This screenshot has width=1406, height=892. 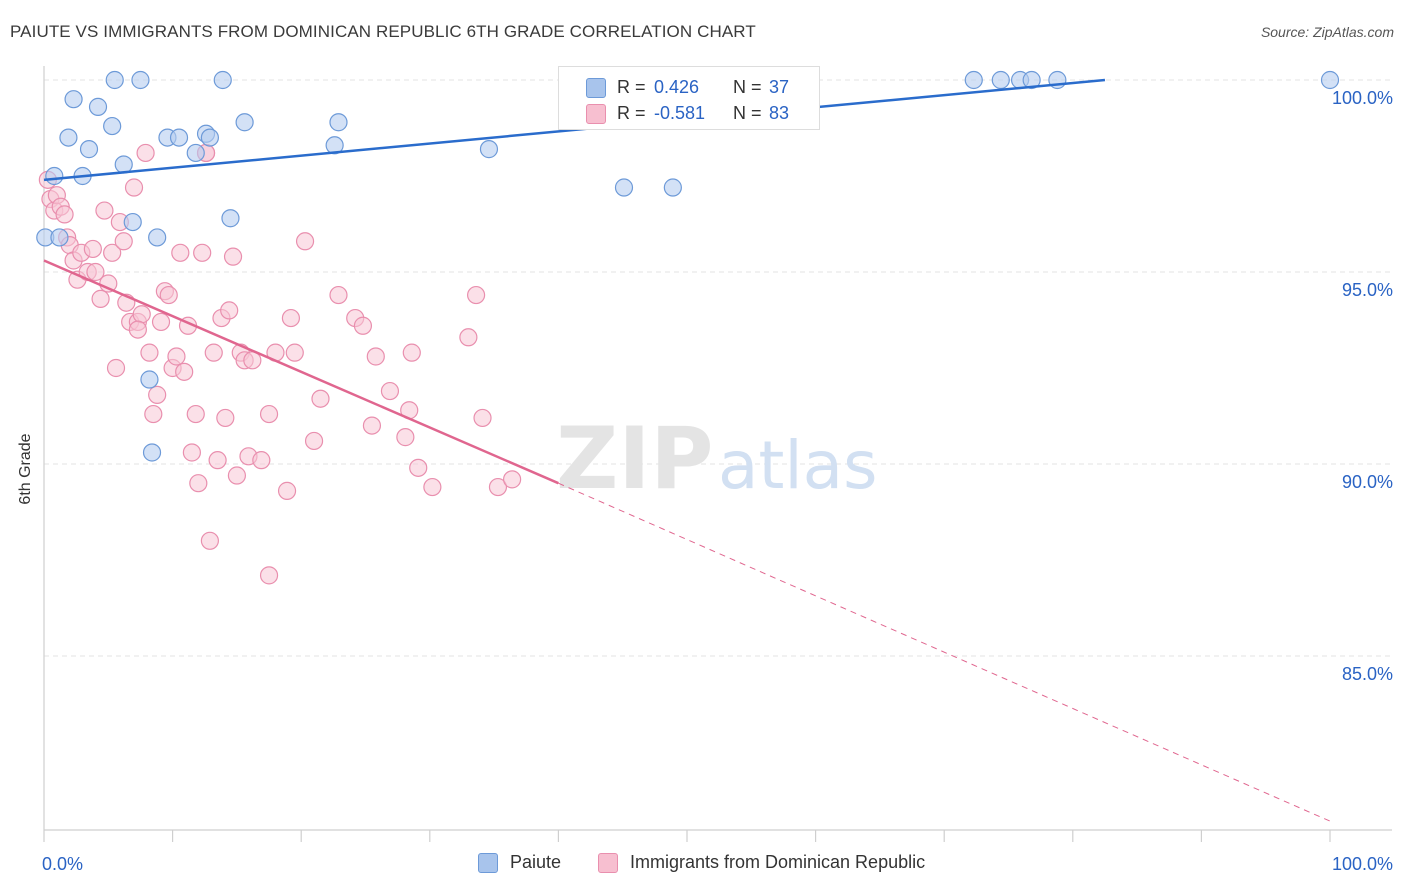 I want to click on r-value: 0.426, so click(x=677, y=87).